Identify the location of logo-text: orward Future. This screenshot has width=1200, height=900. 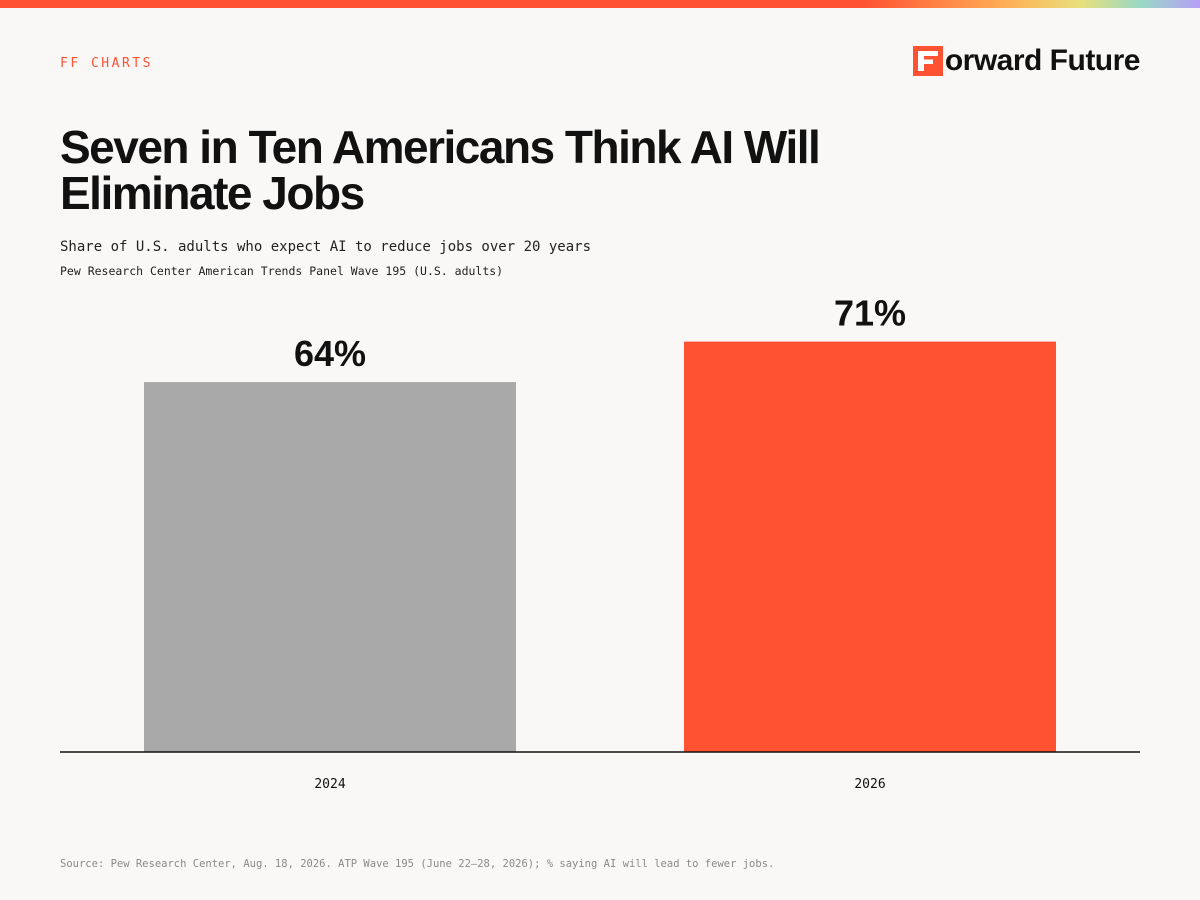
(1042, 60).